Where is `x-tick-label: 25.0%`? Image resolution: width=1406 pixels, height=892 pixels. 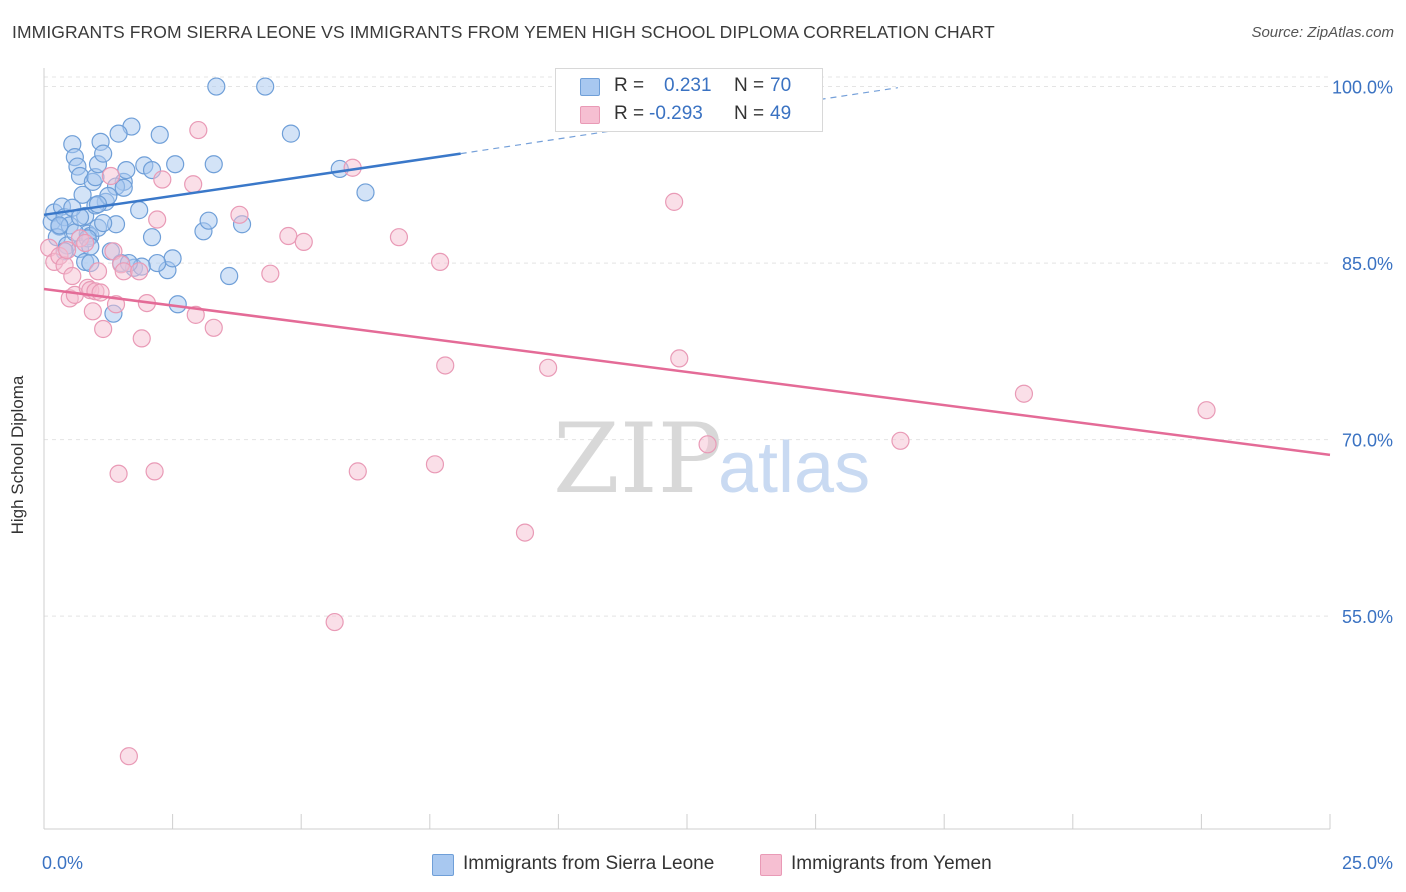 x-tick-label: 25.0% is located at coordinates (1367, 863).